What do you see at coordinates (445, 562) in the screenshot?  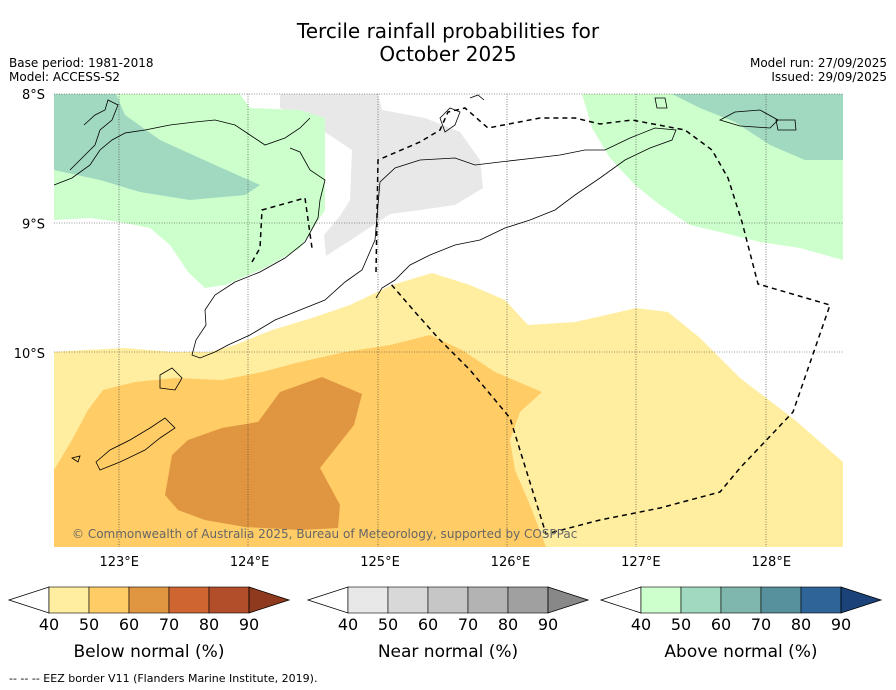 I see `x-tick-labels: 123°E 124°E 125°E 126°E 127°E 128°E` at bounding box center [445, 562].